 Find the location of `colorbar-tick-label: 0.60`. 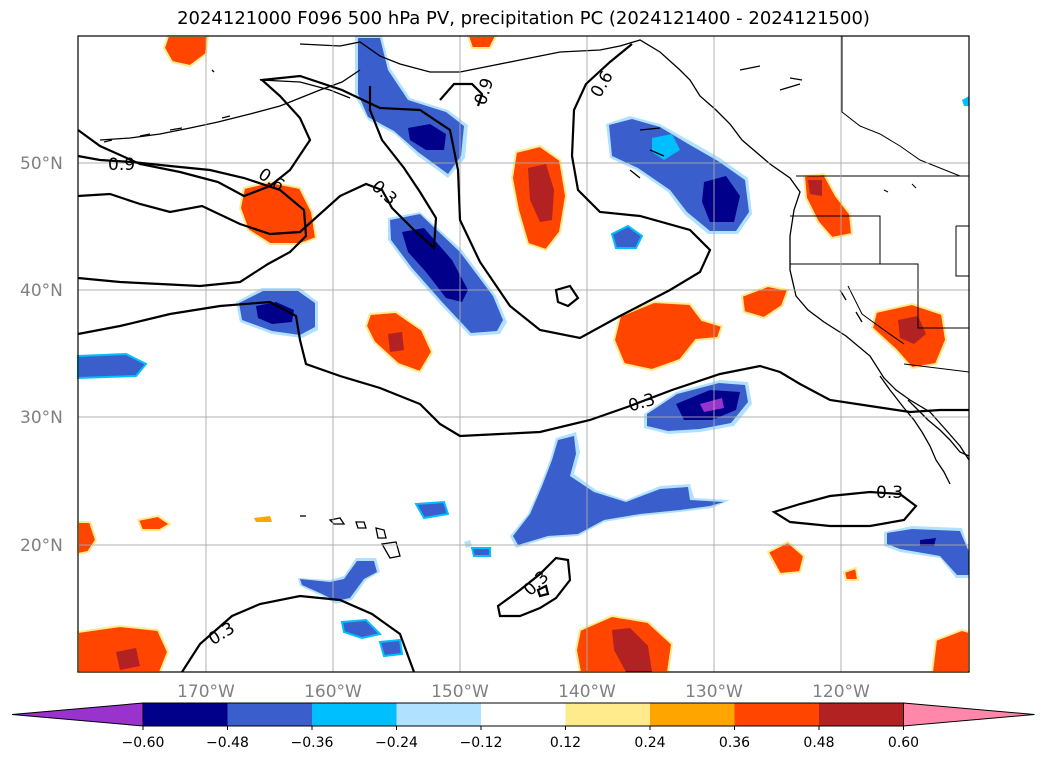

colorbar-tick-label: 0.60 is located at coordinates (903, 743).